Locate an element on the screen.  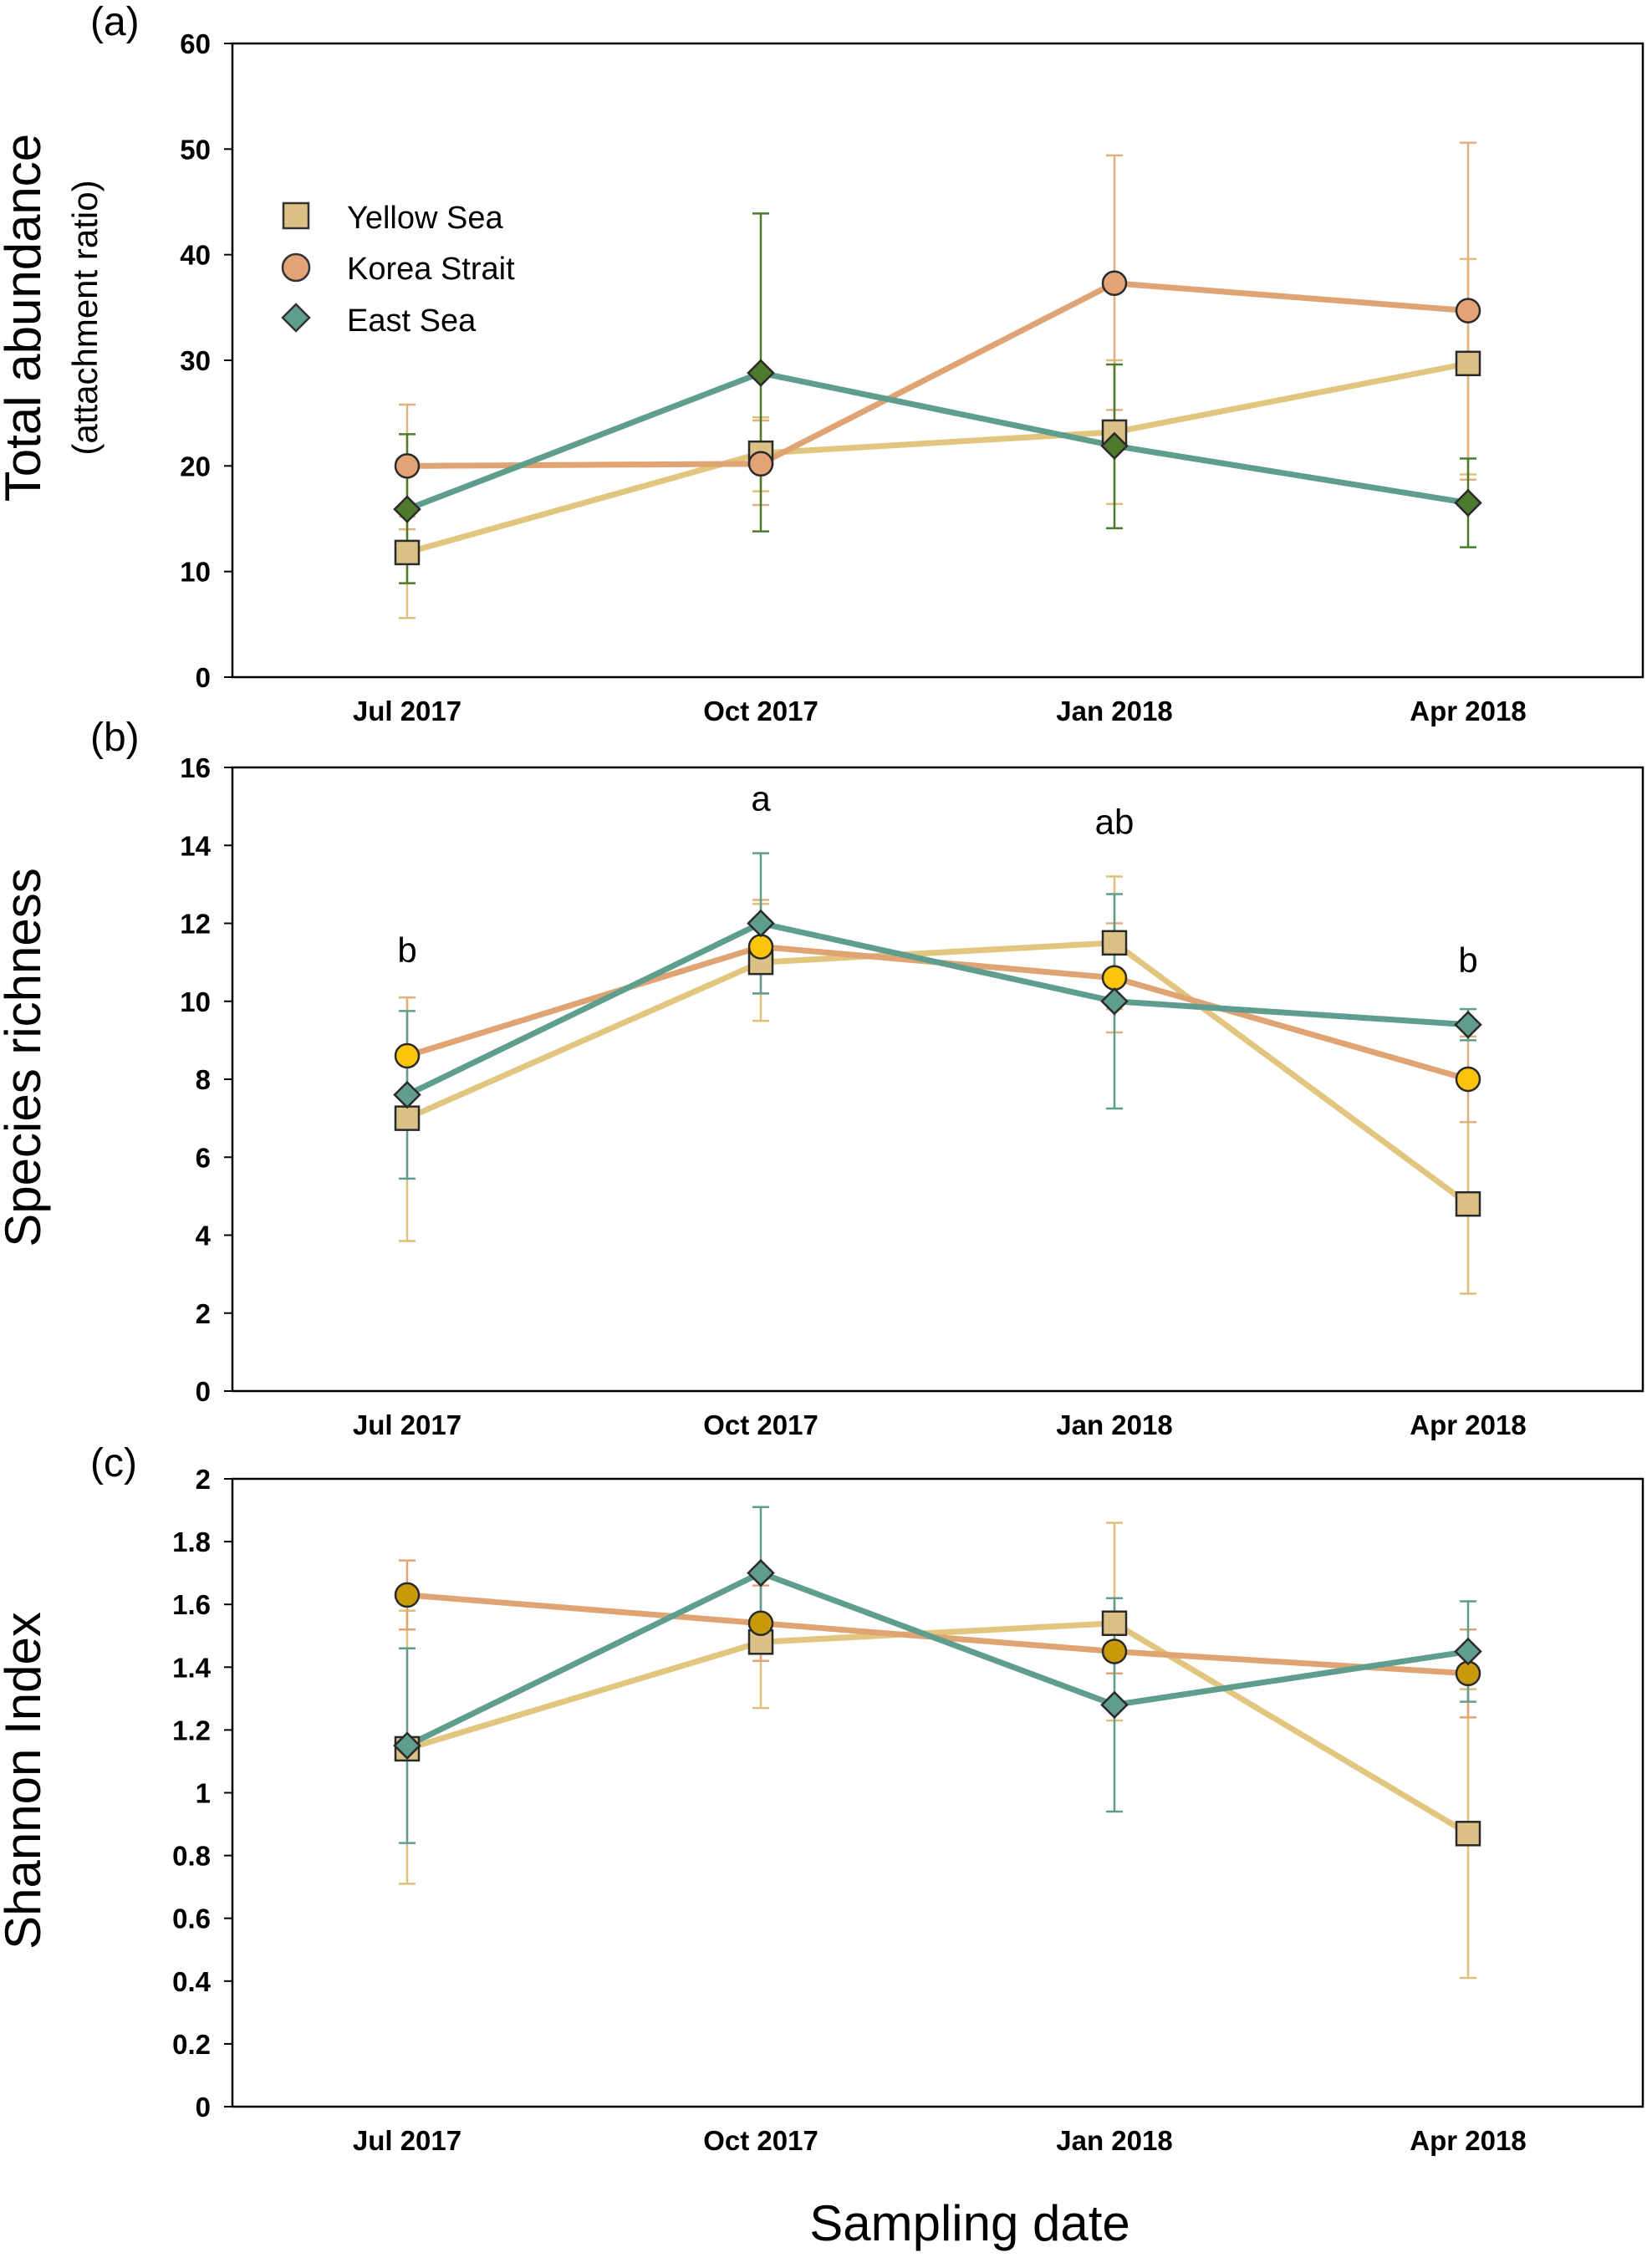
error-bars-east-sea is located at coordinates (937, 398).